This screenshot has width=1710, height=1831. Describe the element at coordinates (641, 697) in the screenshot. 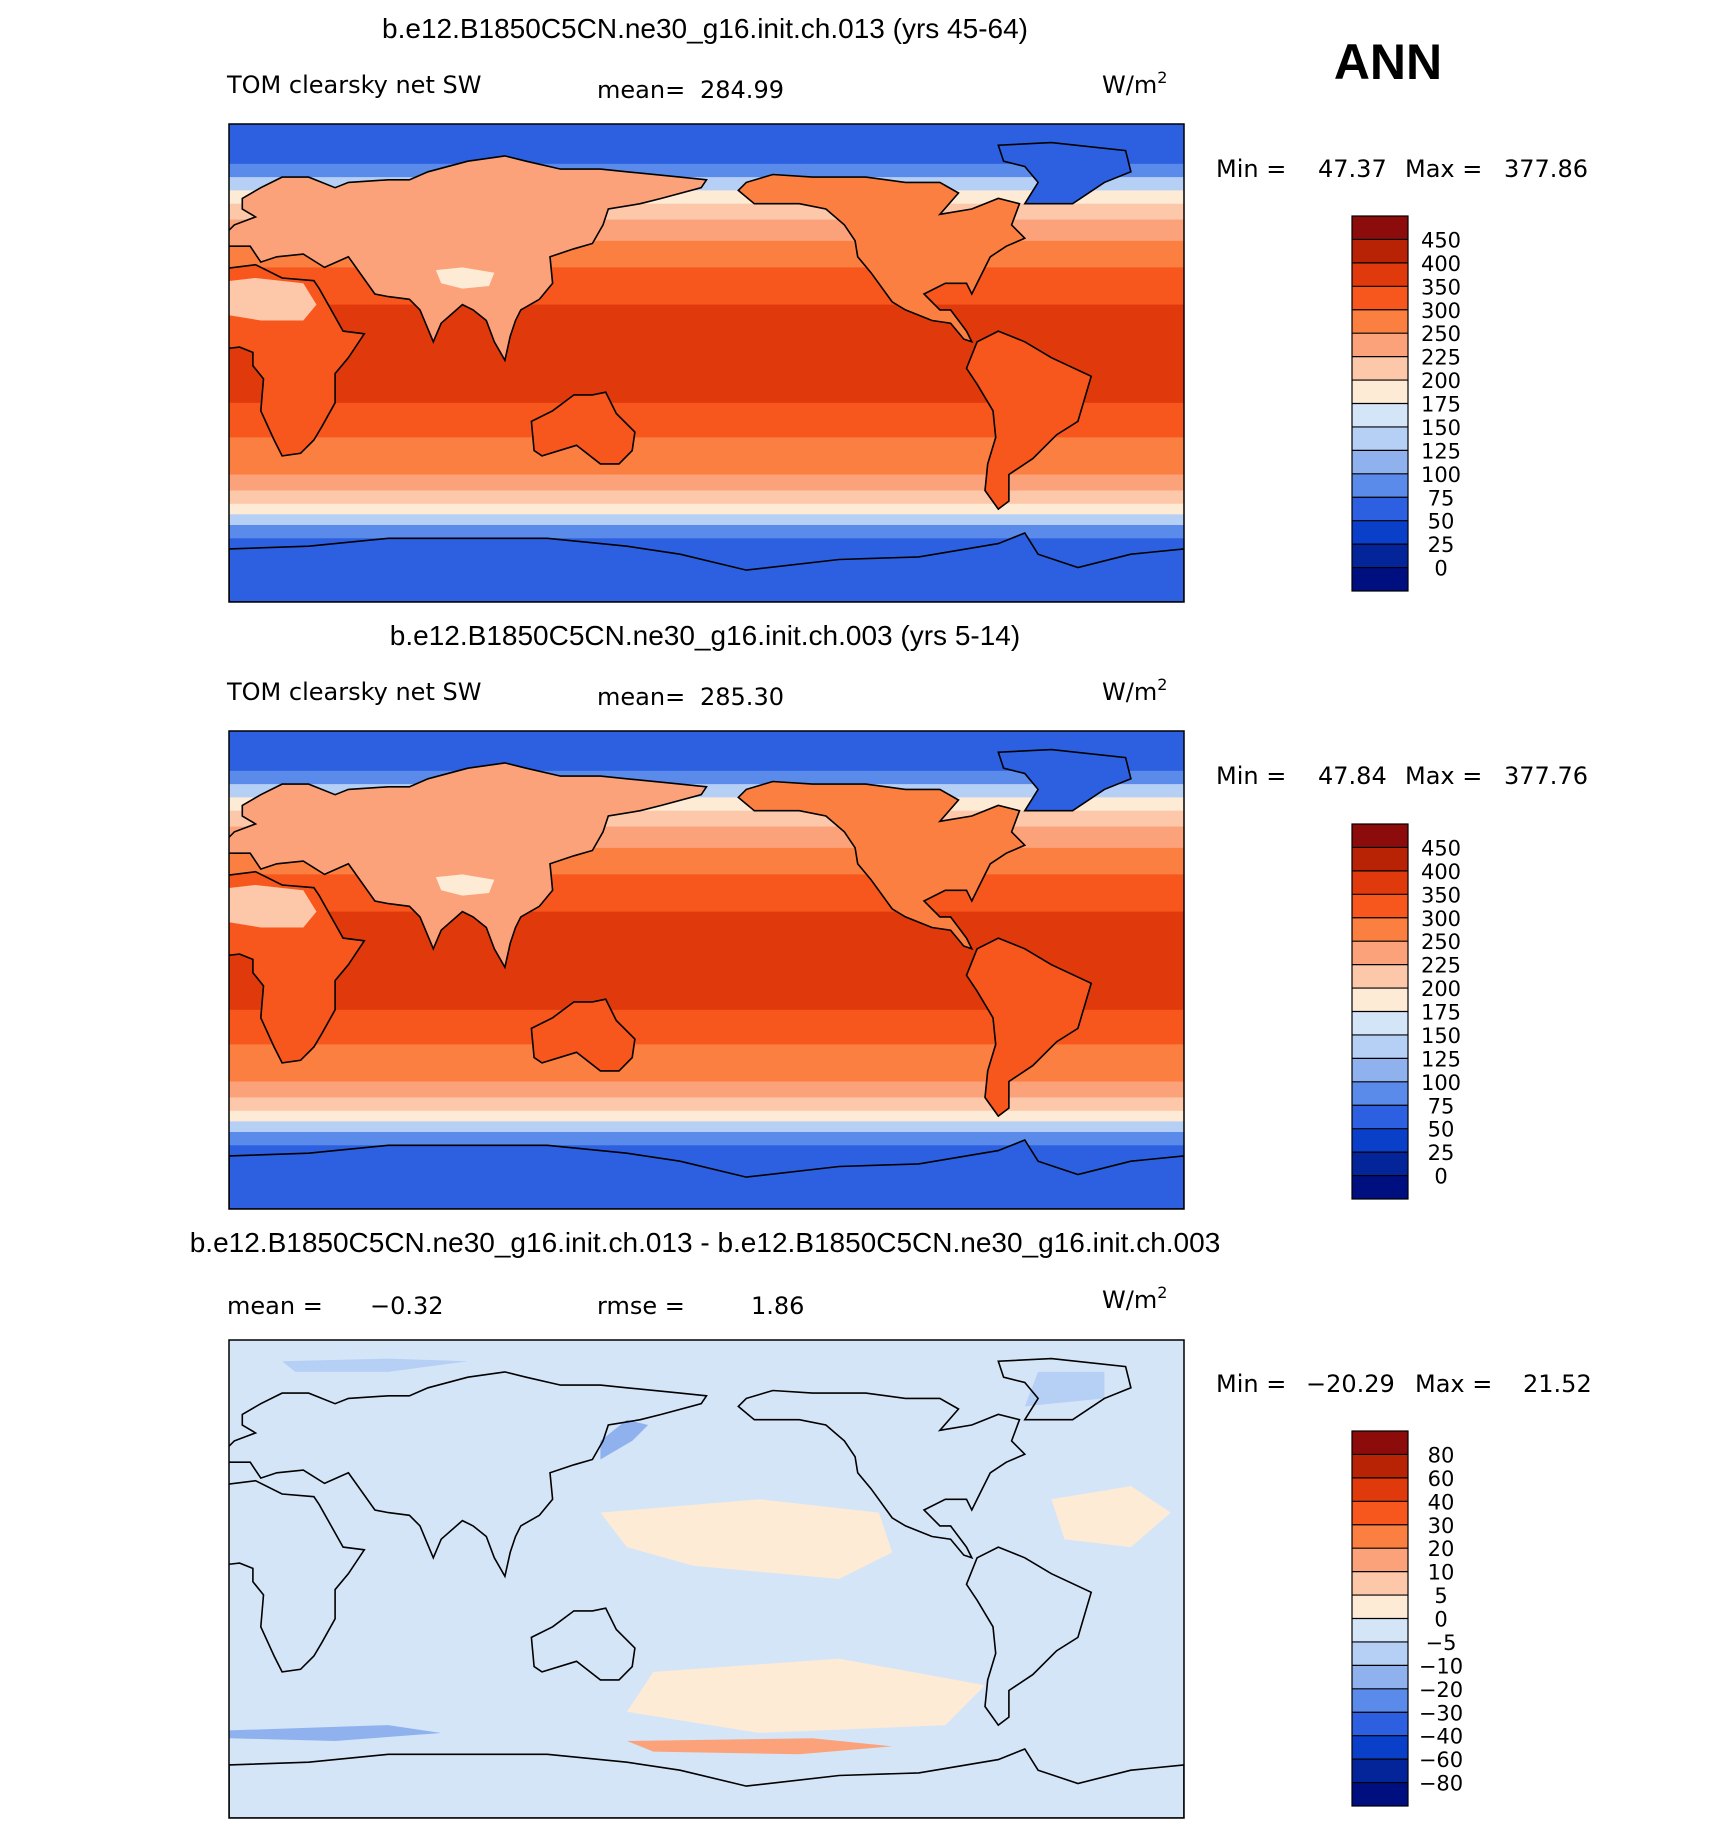

I see `panel-2-mean-label: mean=` at that location.